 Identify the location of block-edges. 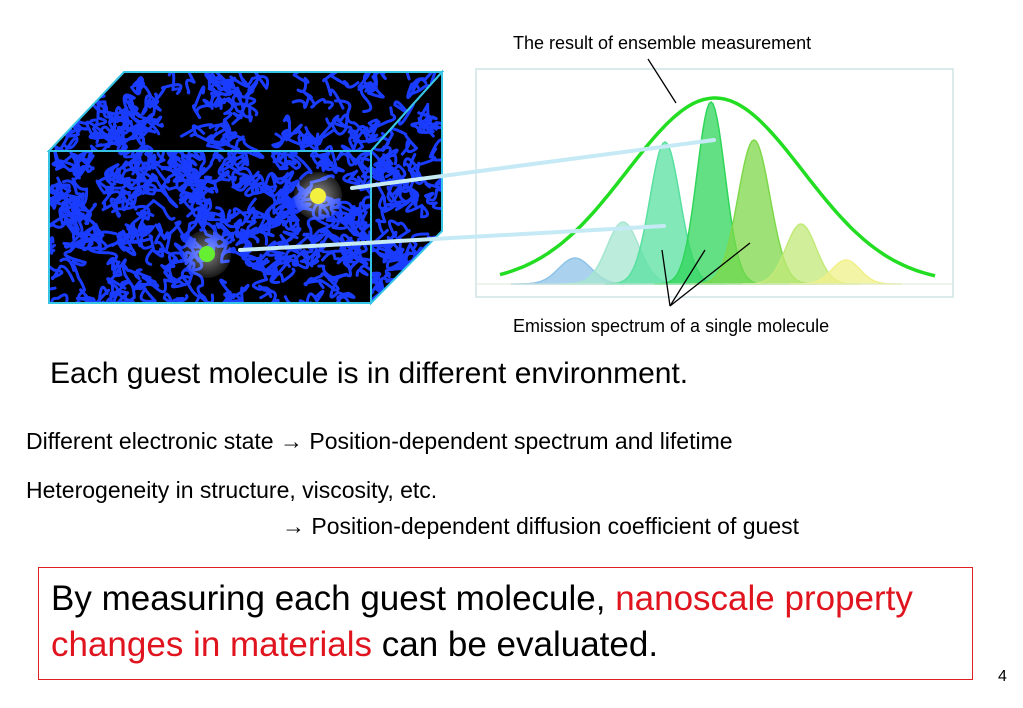
(245, 187).